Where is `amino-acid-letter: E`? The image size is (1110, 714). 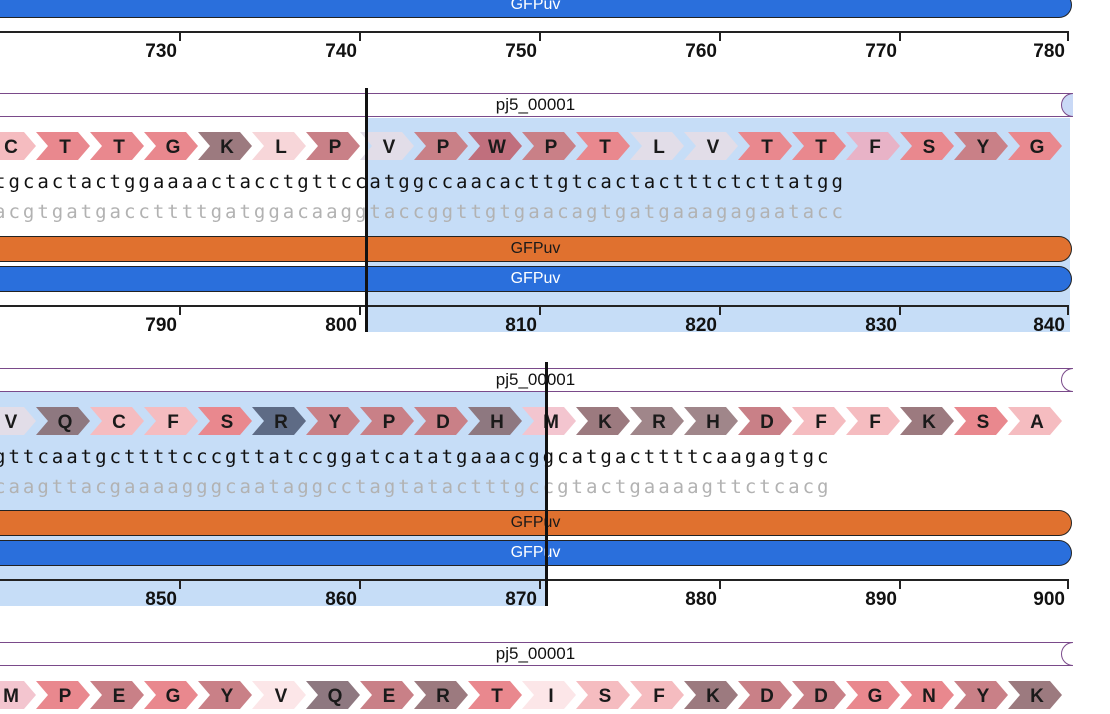
amino-acid-letter: E is located at coordinates (119, 696).